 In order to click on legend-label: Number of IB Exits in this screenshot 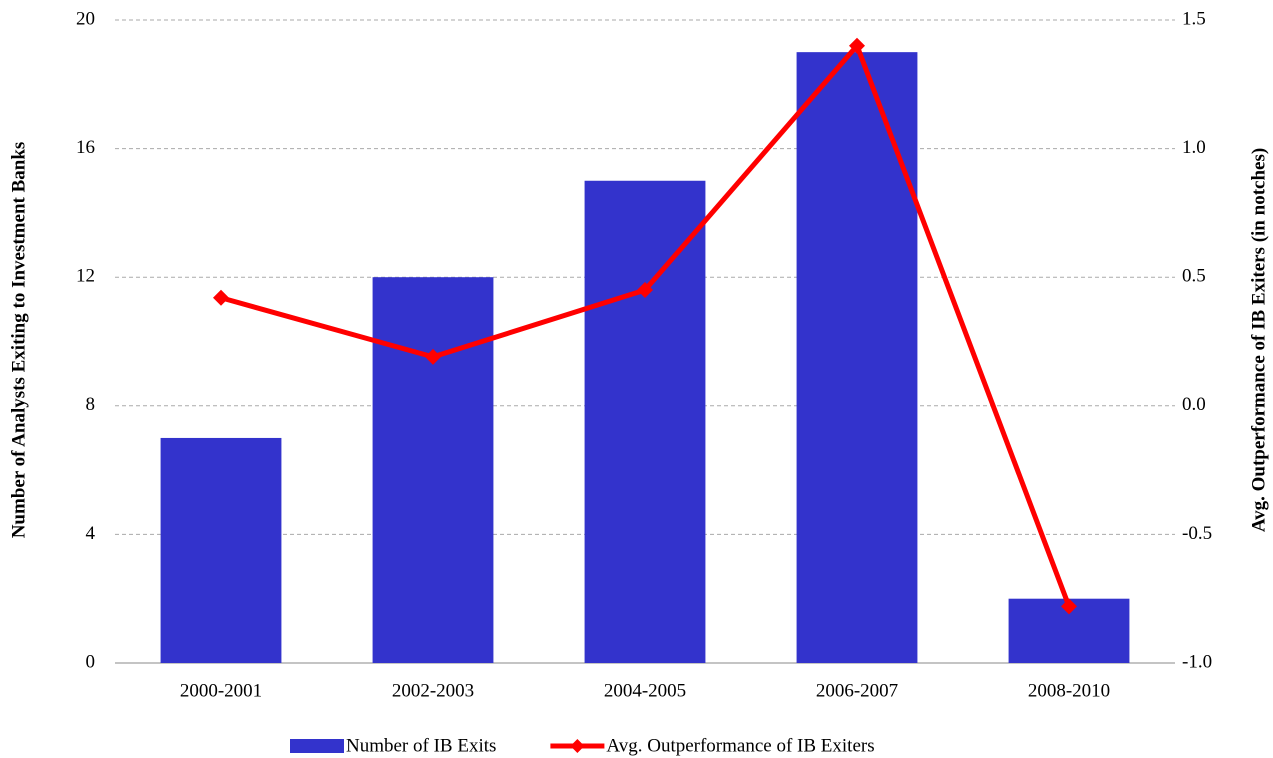, I will do `click(421, 745)`.